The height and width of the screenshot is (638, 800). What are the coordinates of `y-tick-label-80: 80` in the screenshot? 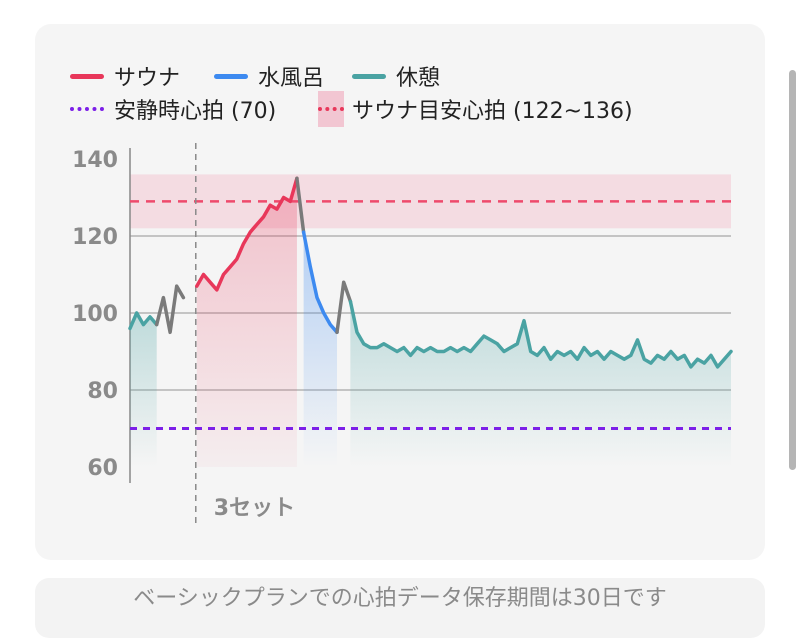 It's located at (102, 391).